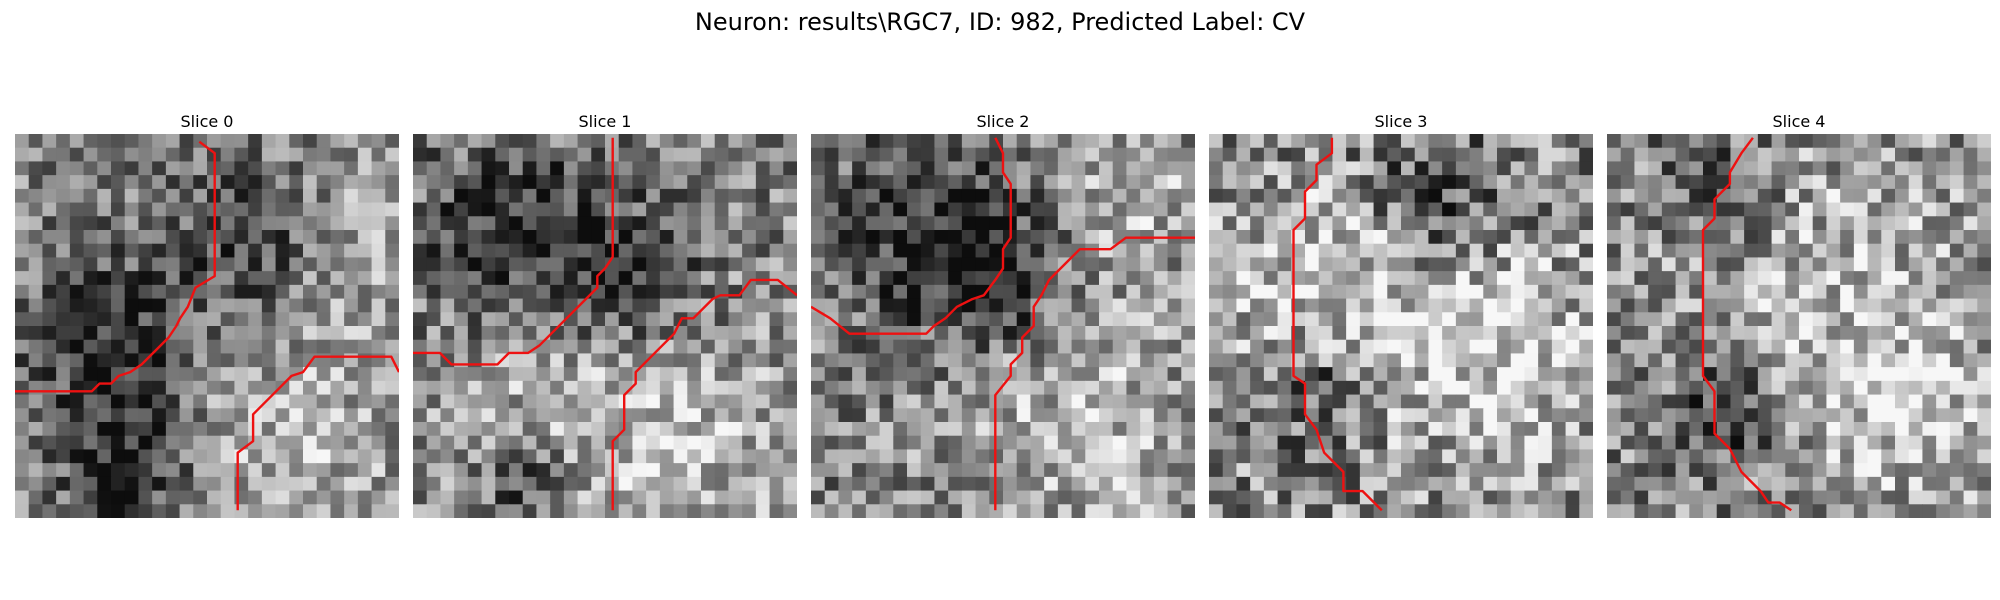 This screenshot has height=600, width=2000. Describe the element at coordinates (1401, 121) in the screenshot. I see `slice-title: Slice 3` at that location.